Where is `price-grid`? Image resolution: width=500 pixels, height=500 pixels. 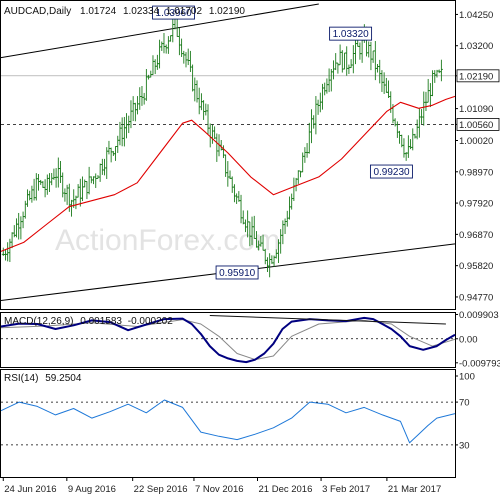 price-grid is located at coordinates (228, 100).